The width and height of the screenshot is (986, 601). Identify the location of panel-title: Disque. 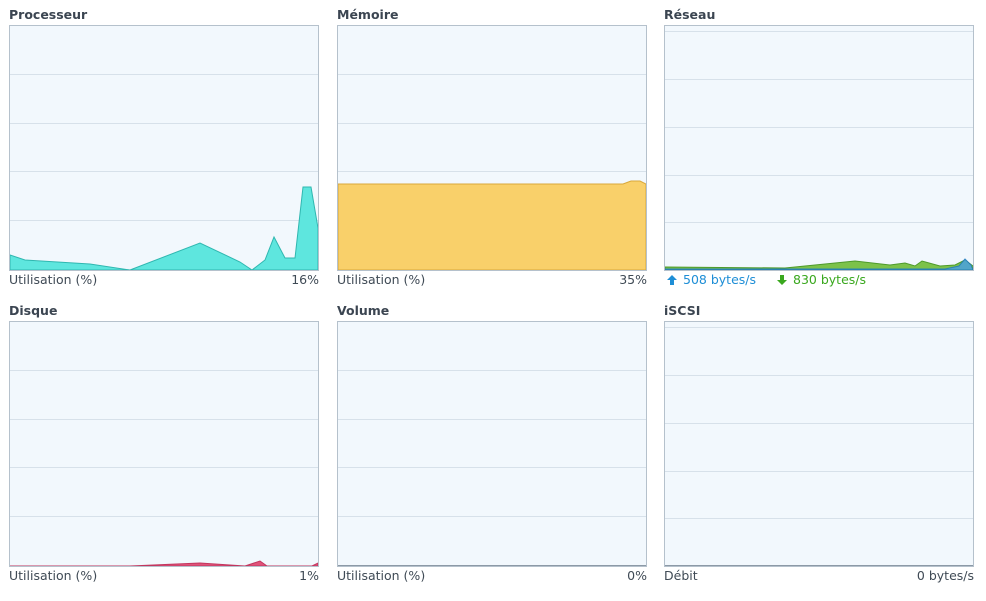
(33, 310).